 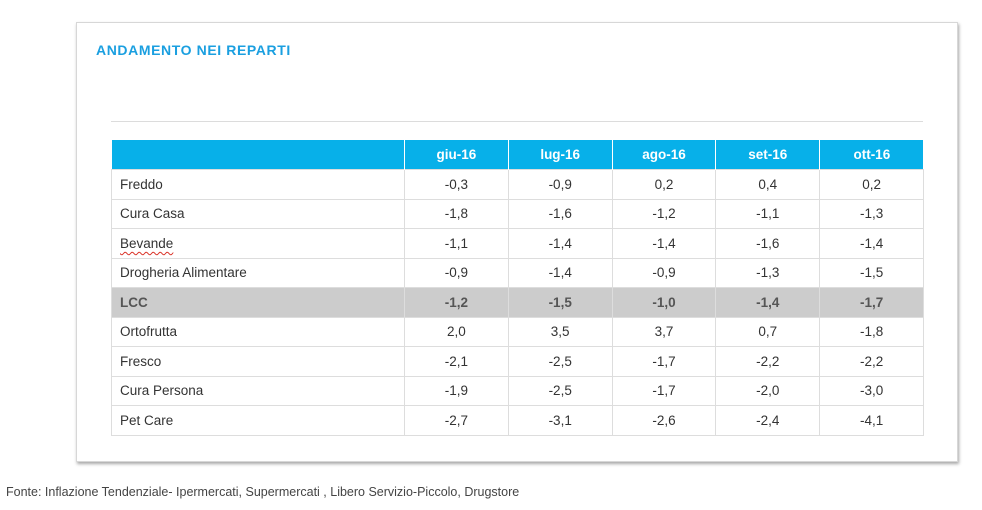 I want to click on table-row: Cura Casa -1,8 -1,6 -1,2 -1,1 -1,3, so click(x=517, y=213).